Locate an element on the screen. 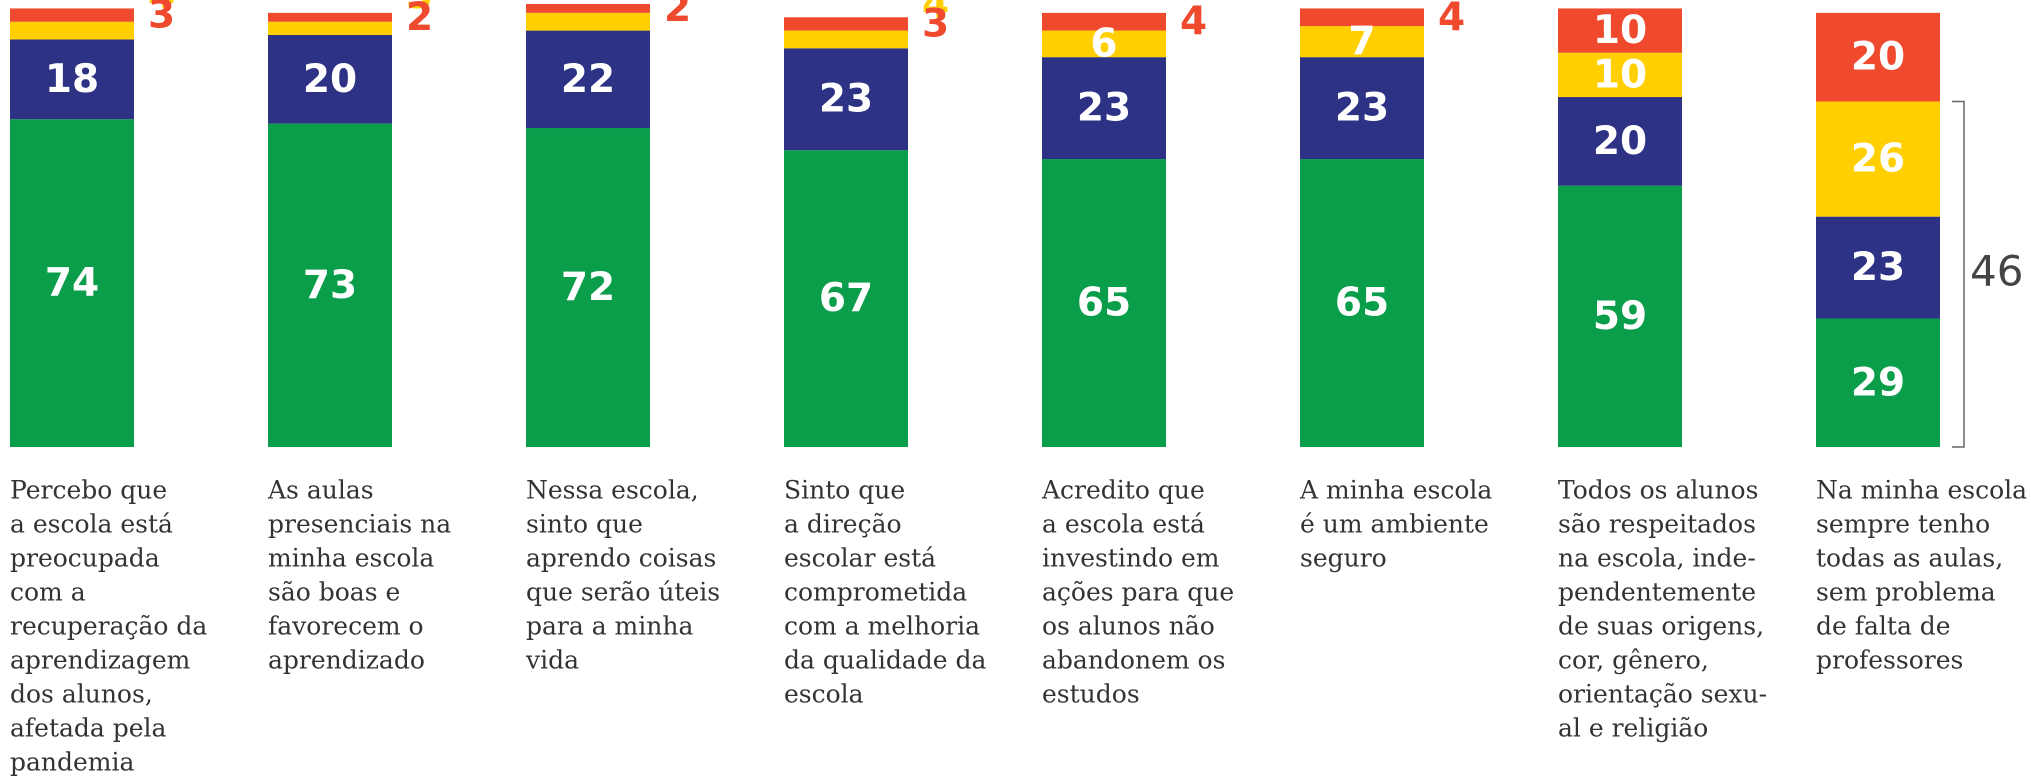  category-label: aprendizagem is located at coordinates (100, 660).